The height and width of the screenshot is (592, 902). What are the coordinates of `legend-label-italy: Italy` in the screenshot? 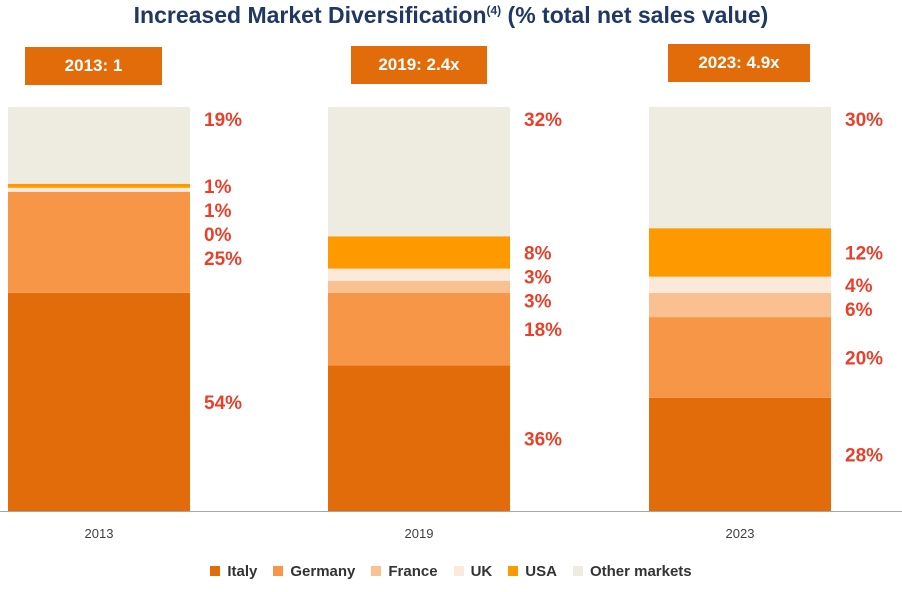 It's located at (242, 571).